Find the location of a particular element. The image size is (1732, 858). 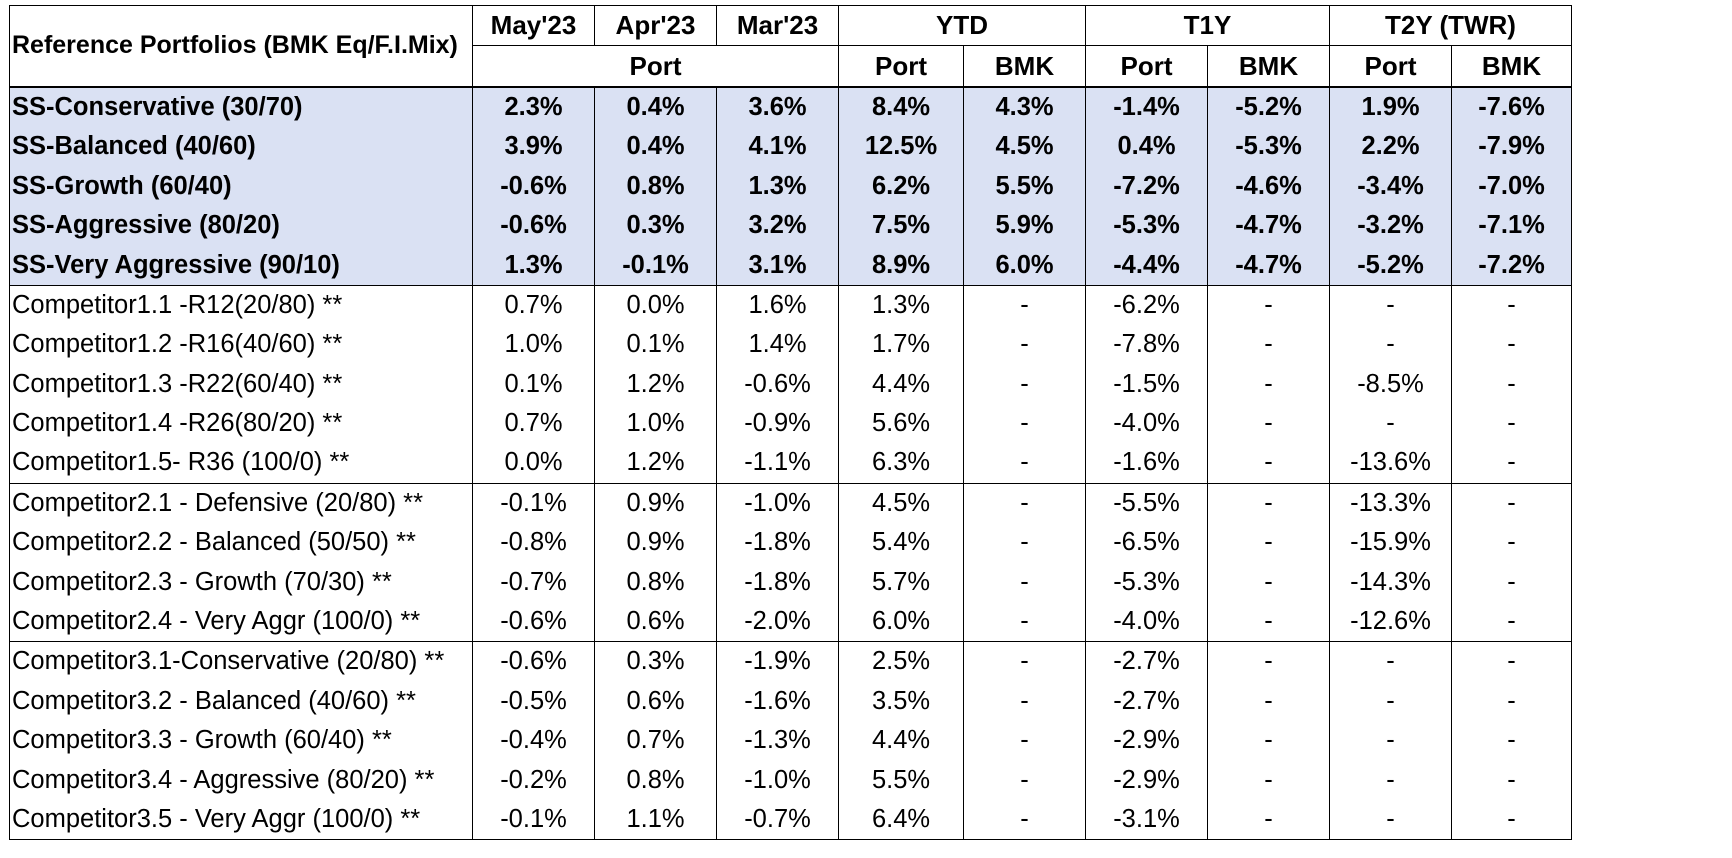

cell-ytd-port: 12.5% is located at coordinates (901, 147).